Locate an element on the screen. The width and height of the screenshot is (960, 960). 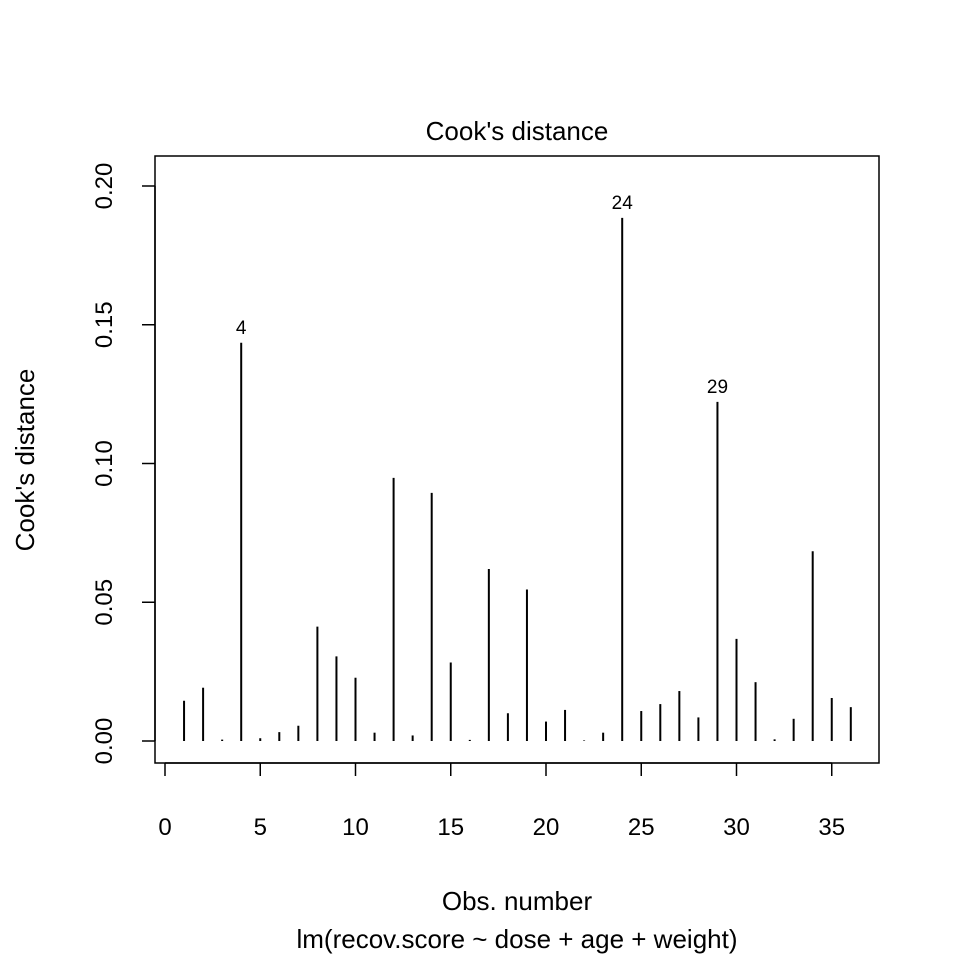
y-tick-label: 0.00 is located at coordinates (104, 741).